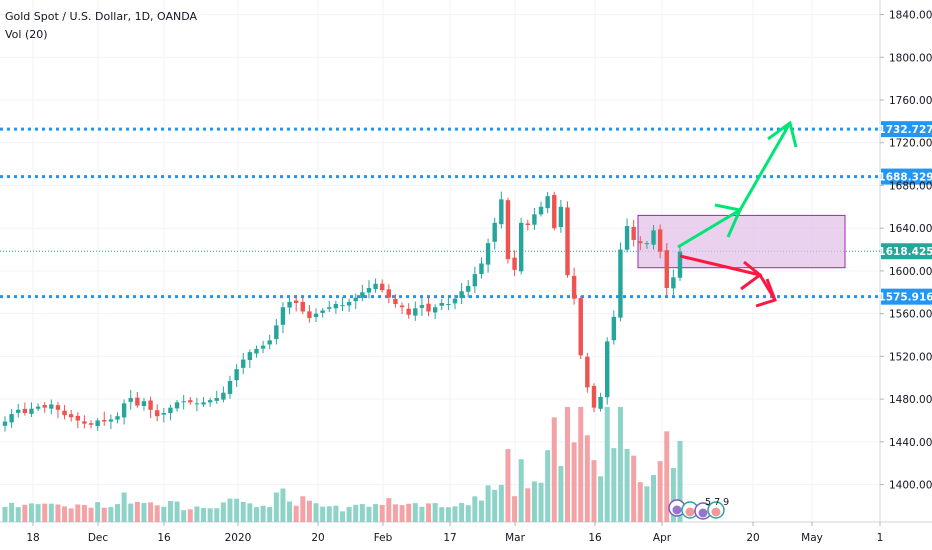 The image size is (932, 550). I want to click on time-axis: 18 Dec 16 2020 20 Feb 17 Mar 16 Apr 20 May 1, so click(454, 533).